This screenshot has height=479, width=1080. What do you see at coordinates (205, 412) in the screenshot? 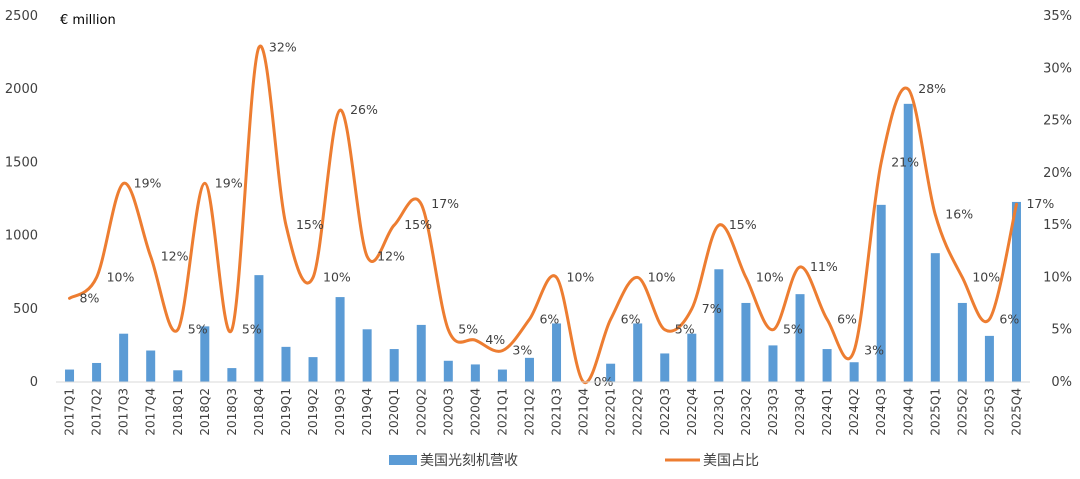
I see `x-axis-tick-label: 2018Q2` at bounding box center [205, 412].